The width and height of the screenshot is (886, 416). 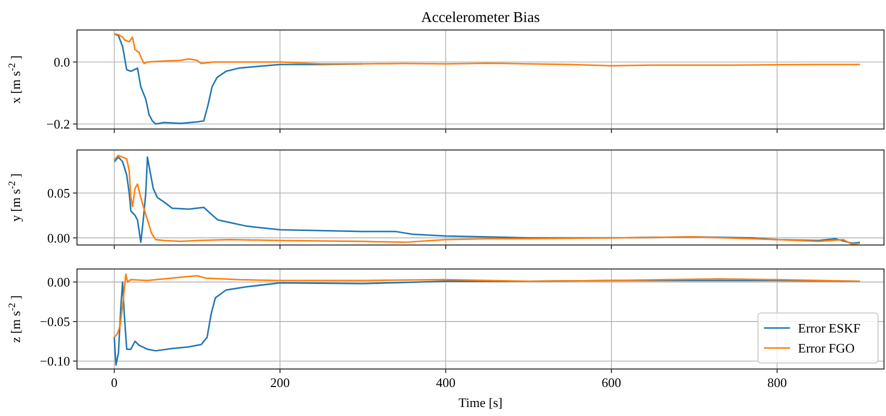 What do you see at coordinates (612, 382) in the screenshot?
I see `x-tick-label: 600` at bounding box center [612, 382].